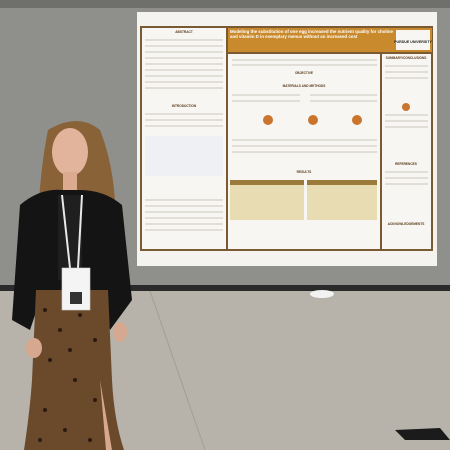 Image resolution: width=450 pixels, height=450 pixels. I want to click on section-heading: ABSTRACT, so click(184, 32).